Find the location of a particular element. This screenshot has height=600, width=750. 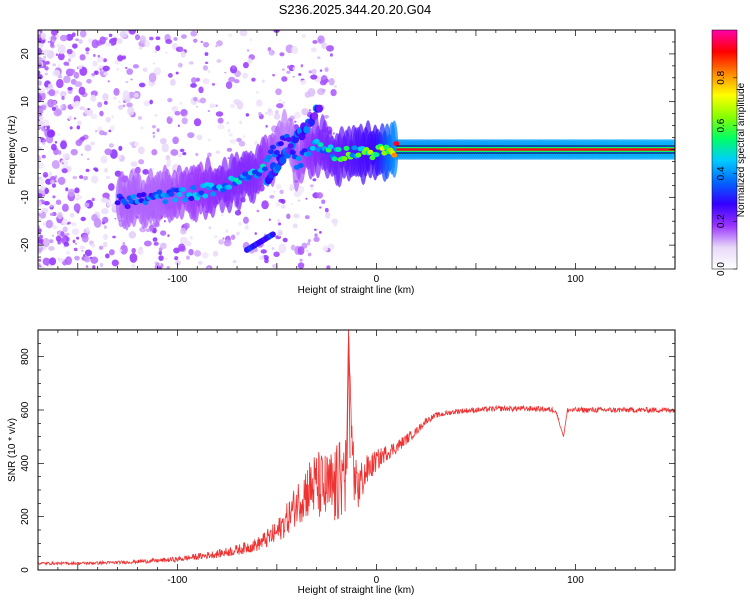

y-tick-label: 400 is located at coordinates (25, 463).